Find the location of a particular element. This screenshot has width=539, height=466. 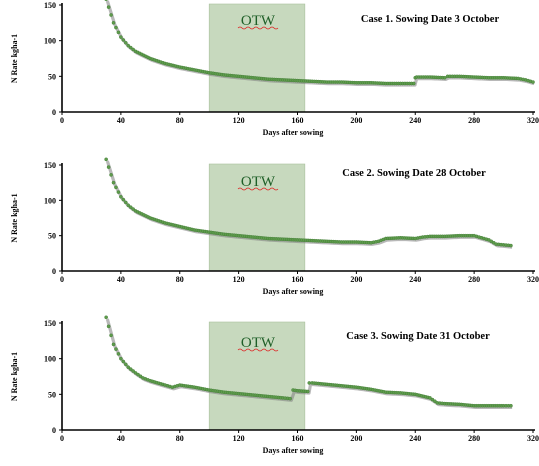

chart-title: Case 2. Sowing Date 28 October is located at coordinates (414, 173).